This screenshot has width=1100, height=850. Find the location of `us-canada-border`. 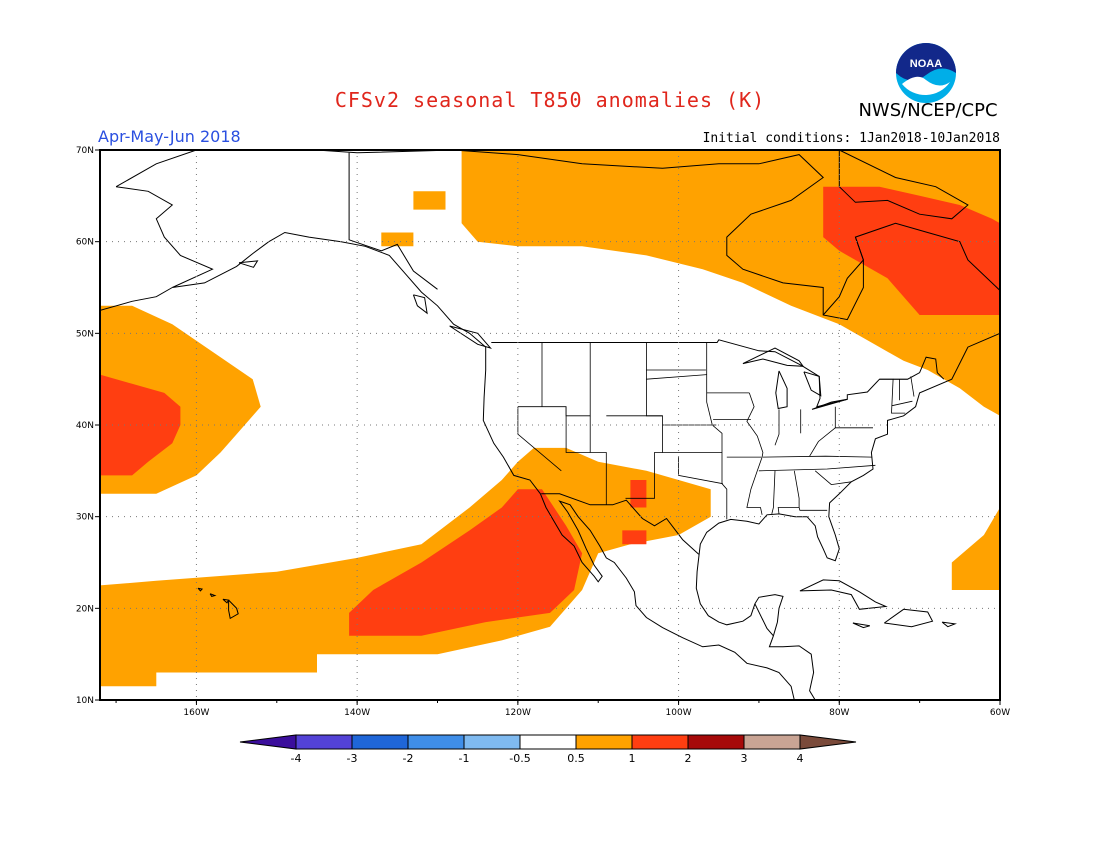

us-canada-border is located at coordinates (718, 373).